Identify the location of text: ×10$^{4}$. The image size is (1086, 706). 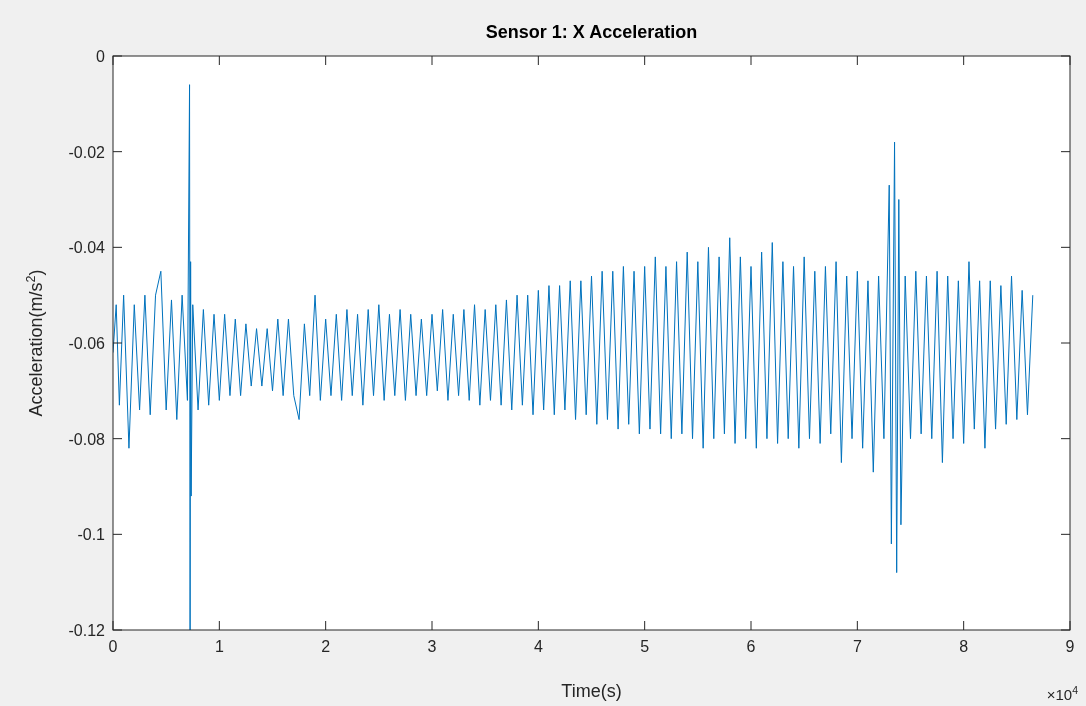
(1062, 693).